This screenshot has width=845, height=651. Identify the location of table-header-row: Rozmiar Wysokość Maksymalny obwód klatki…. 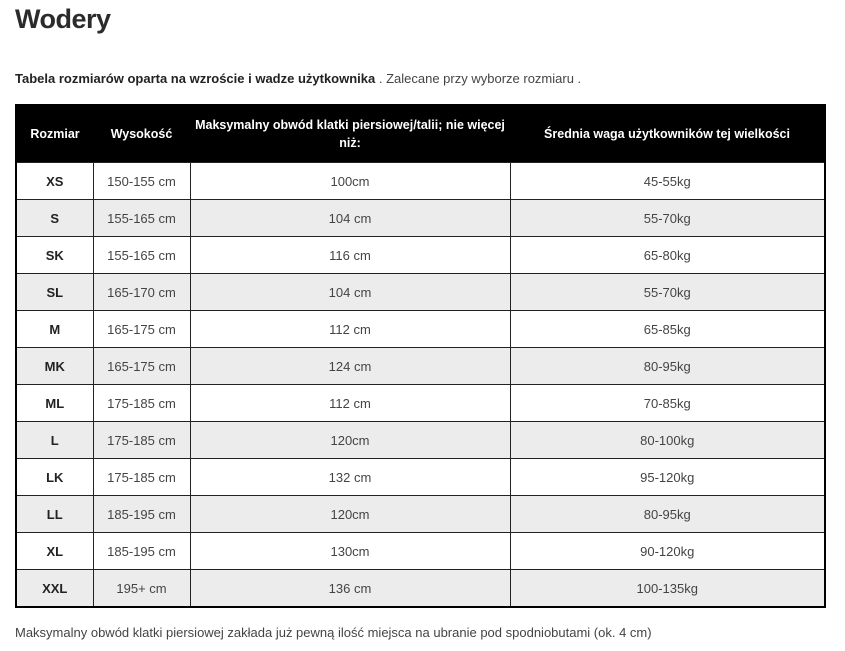
(420, 134).